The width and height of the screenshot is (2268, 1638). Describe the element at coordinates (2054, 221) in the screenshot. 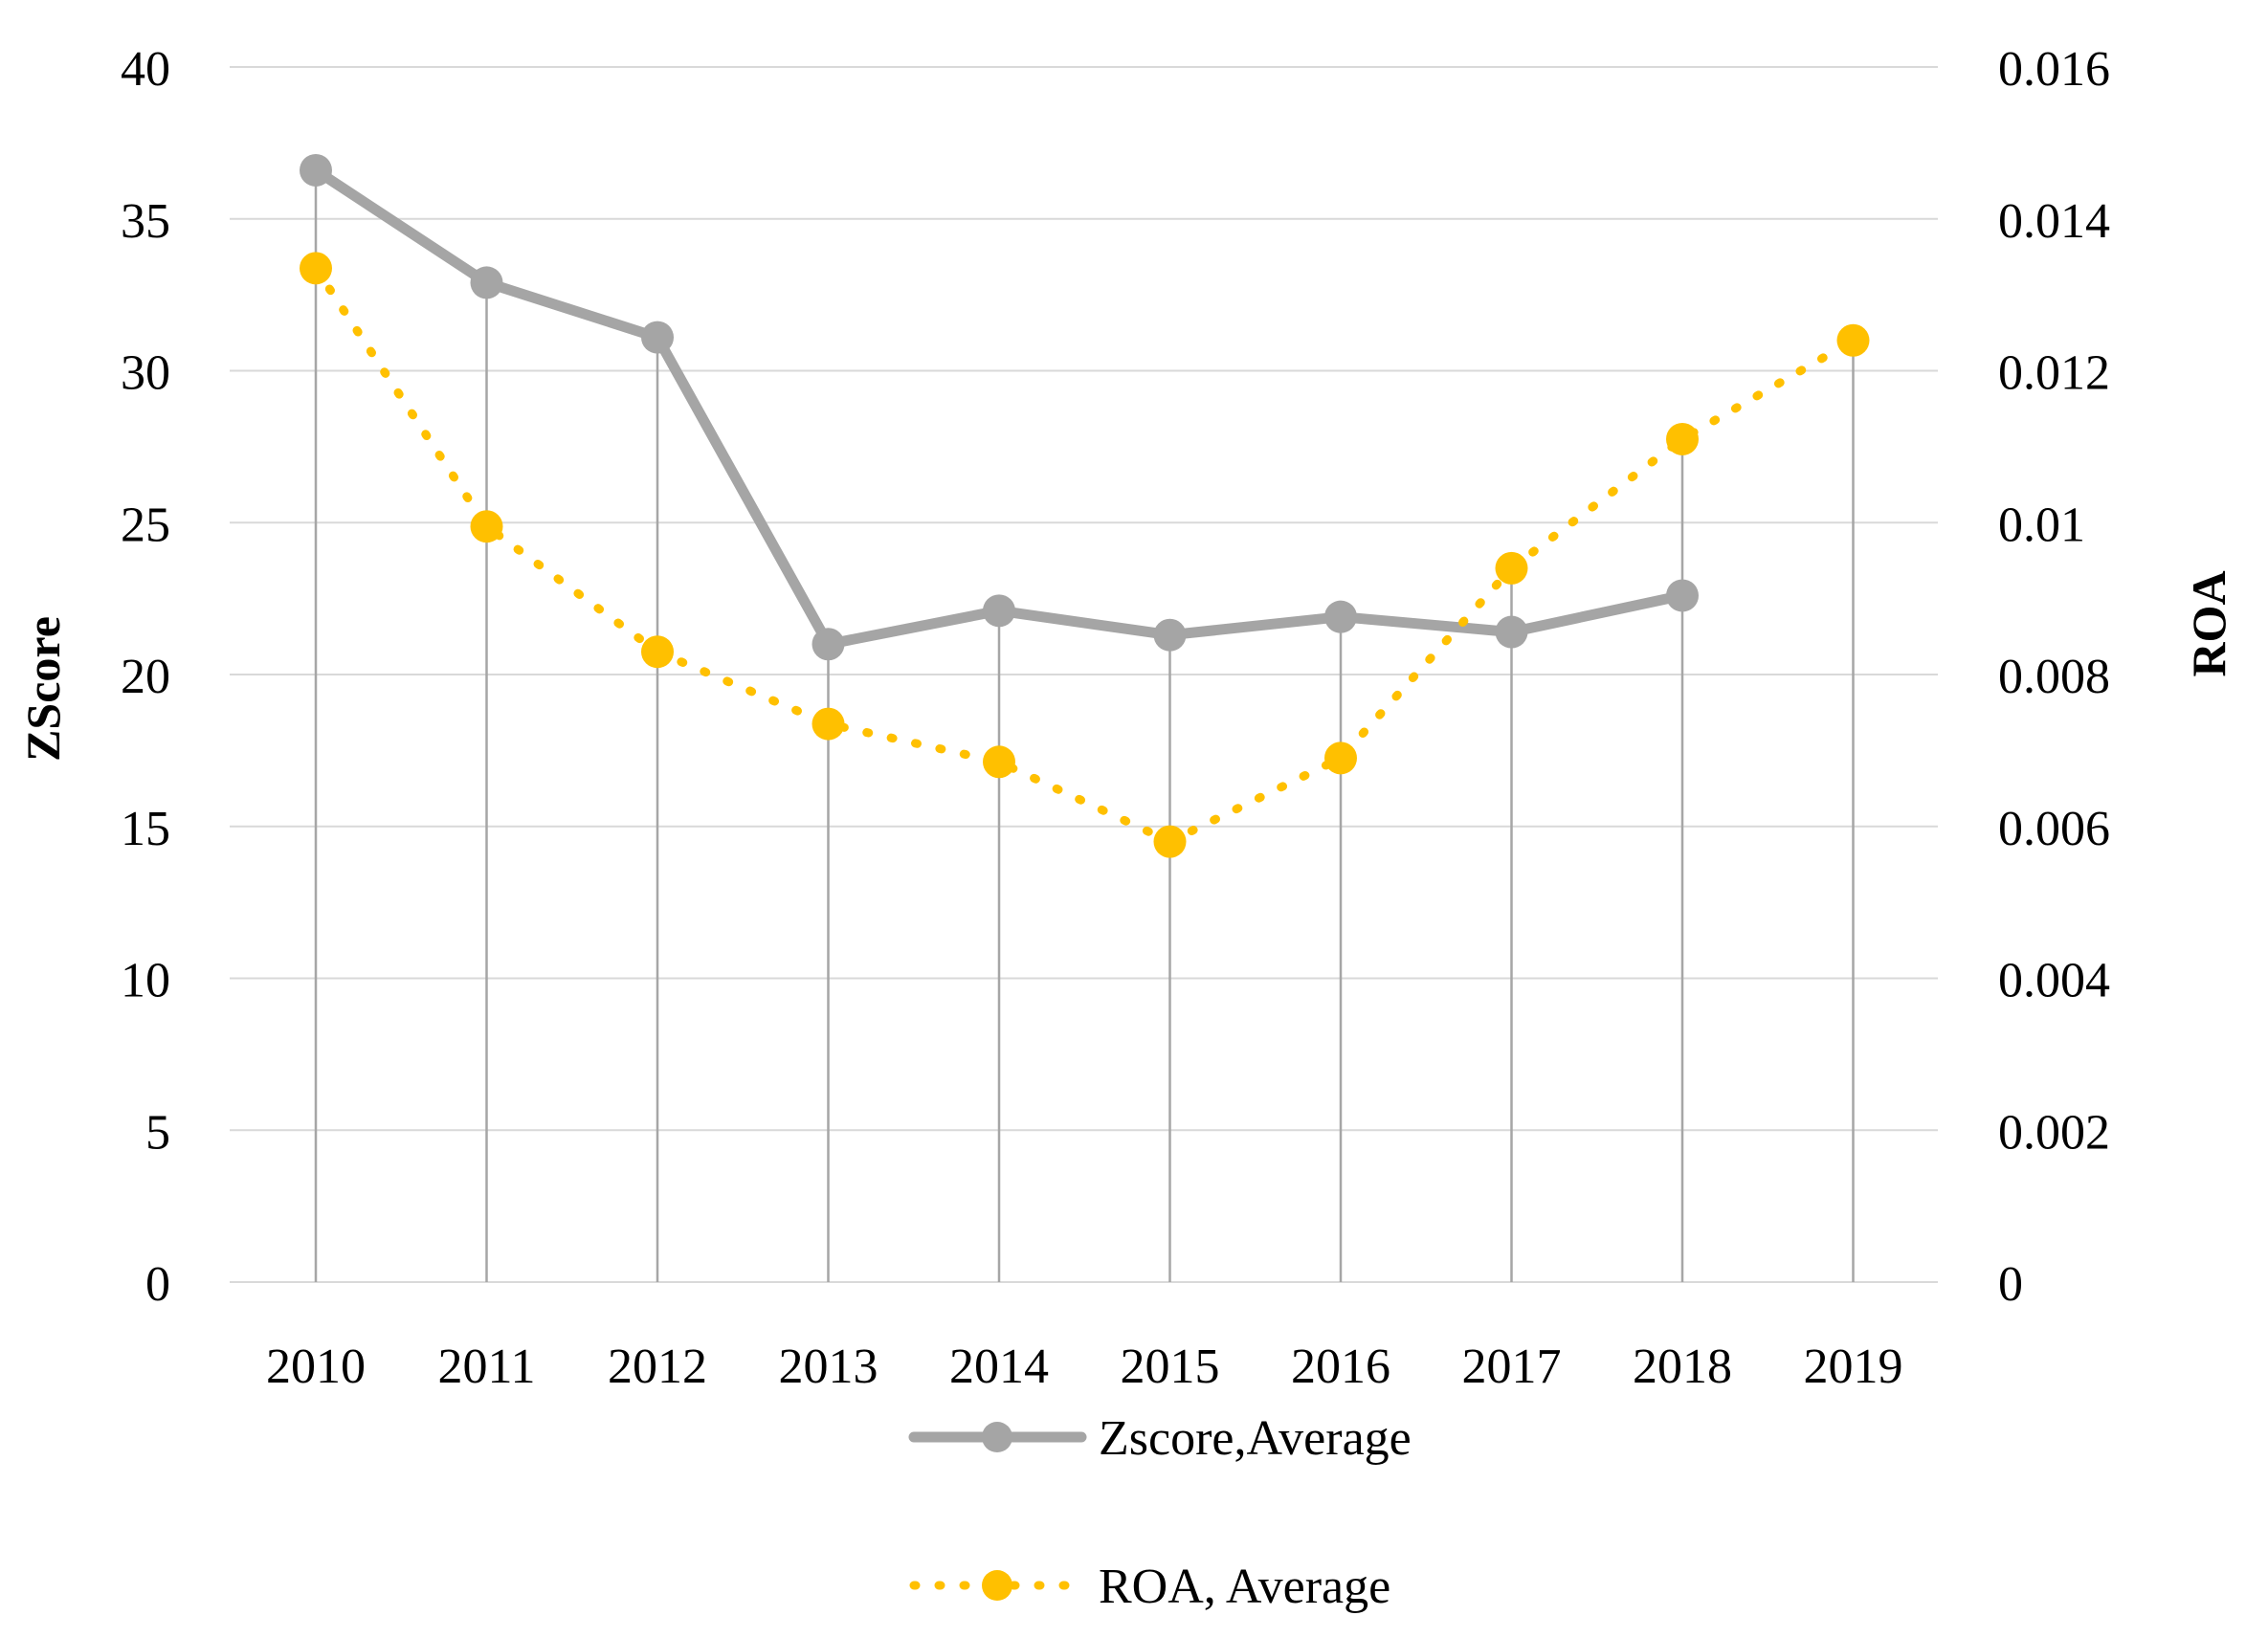

I see `y-right-tick-label: 0.014` at that location.